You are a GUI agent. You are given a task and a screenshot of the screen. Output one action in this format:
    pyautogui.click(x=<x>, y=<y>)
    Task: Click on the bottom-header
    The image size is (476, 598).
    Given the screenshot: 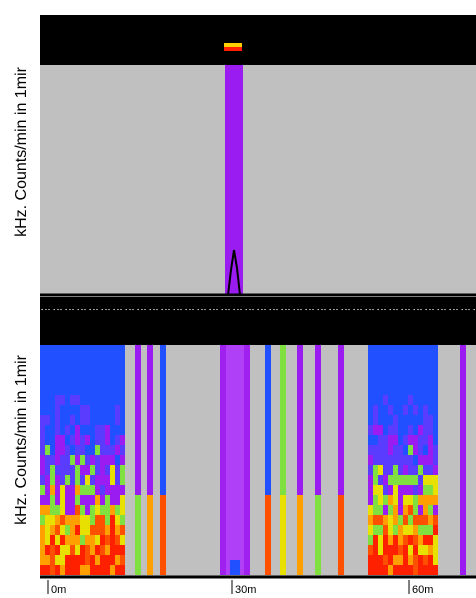 What is the action you would take?
    pyautogui.click(x=258, y=321)
    